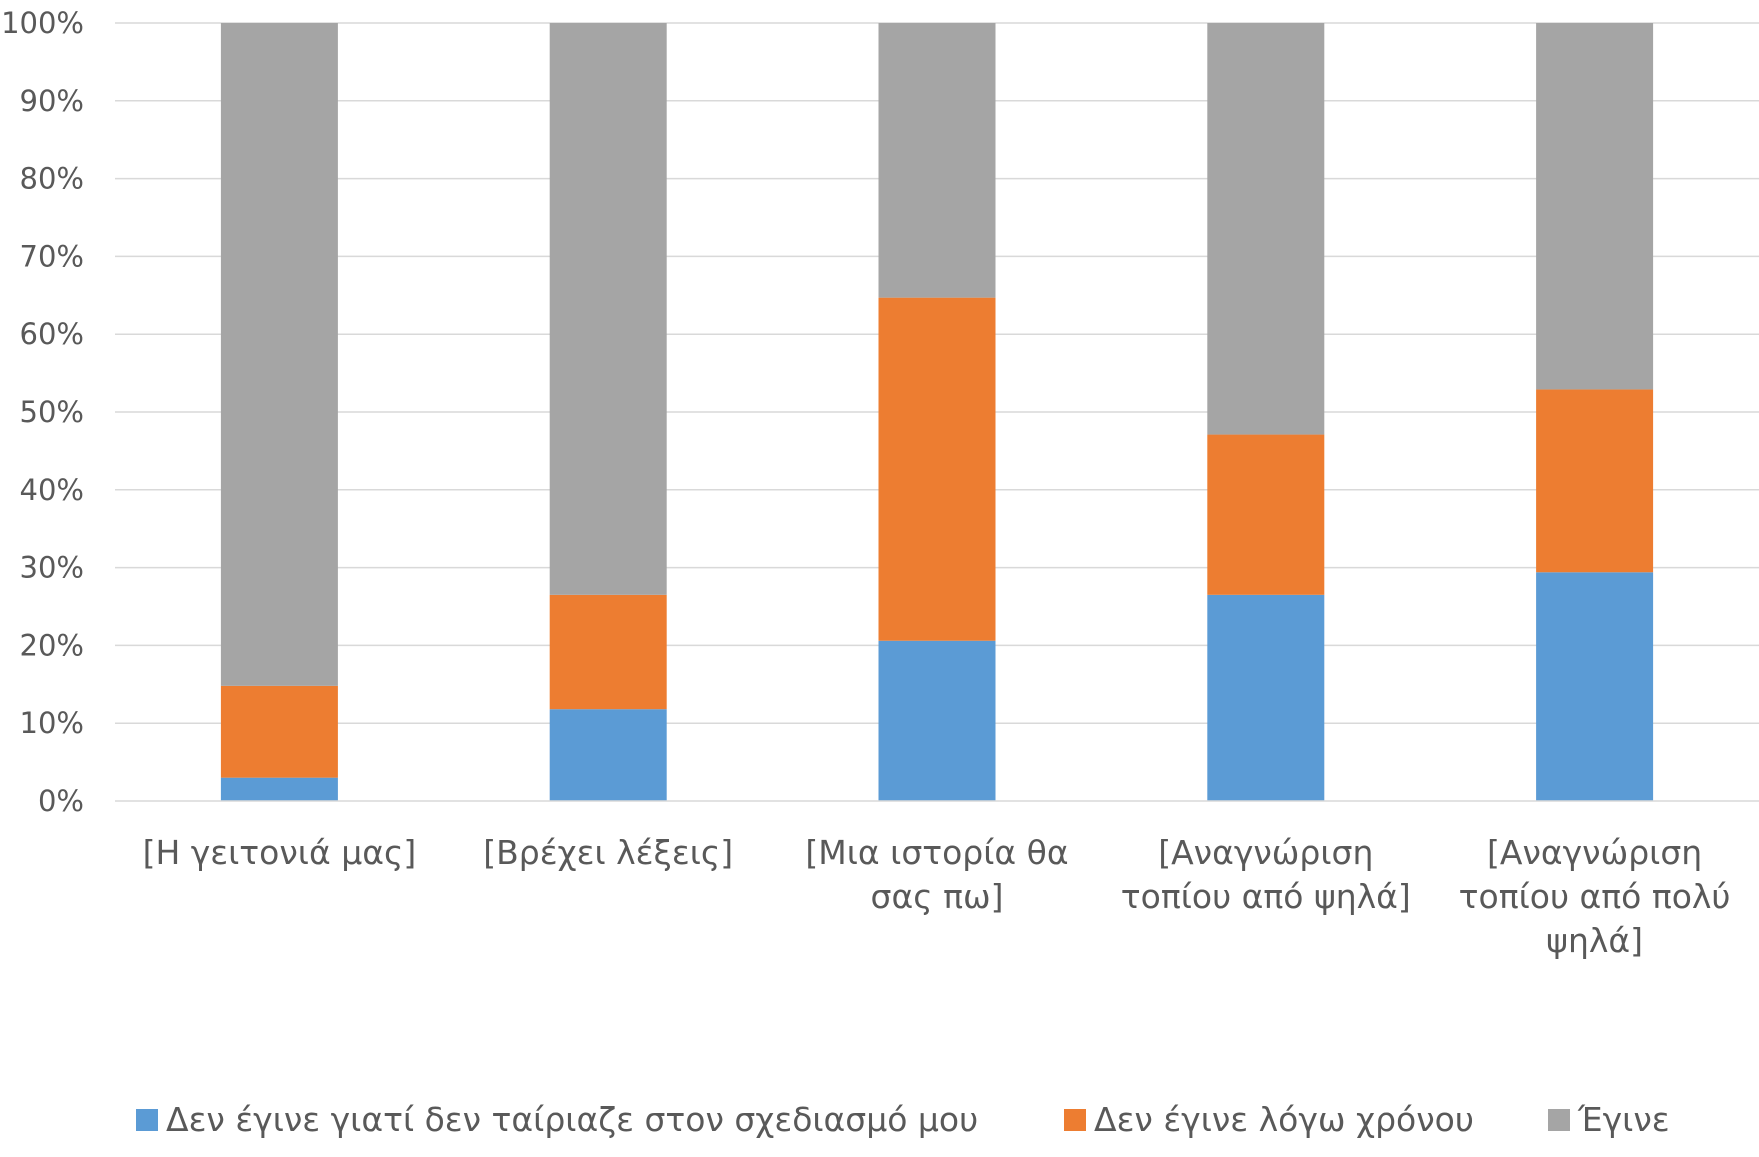 The height and width of the screenshot is (1157, 1759). What do you see at coordinates (52, 568) in the screenshot?
I see `y-tick-label: 30%` at bounding box center [52, 568].